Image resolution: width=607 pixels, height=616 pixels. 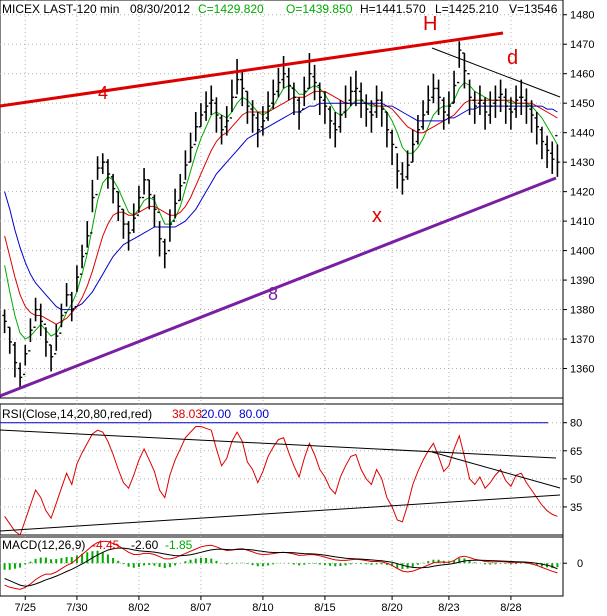 I want to click on price-tick-label: 1390, so click(x=582, y=281).